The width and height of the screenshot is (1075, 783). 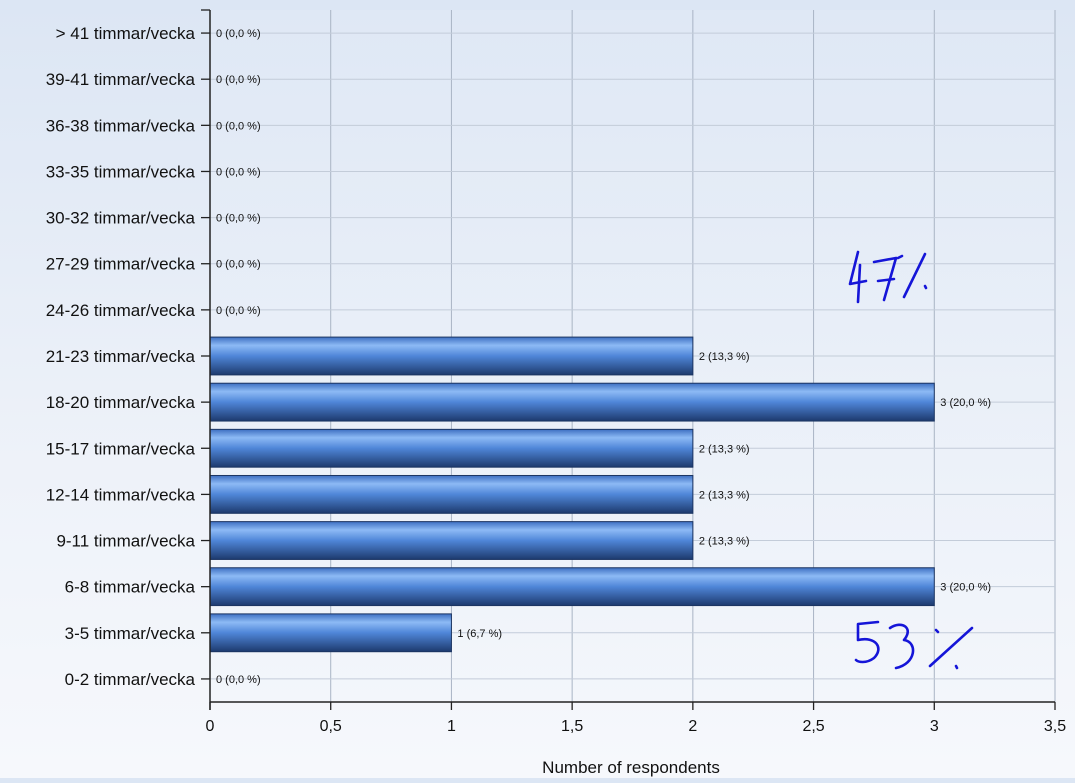 I want to click on x-tick-label: 3, so click(x=934, y=726).